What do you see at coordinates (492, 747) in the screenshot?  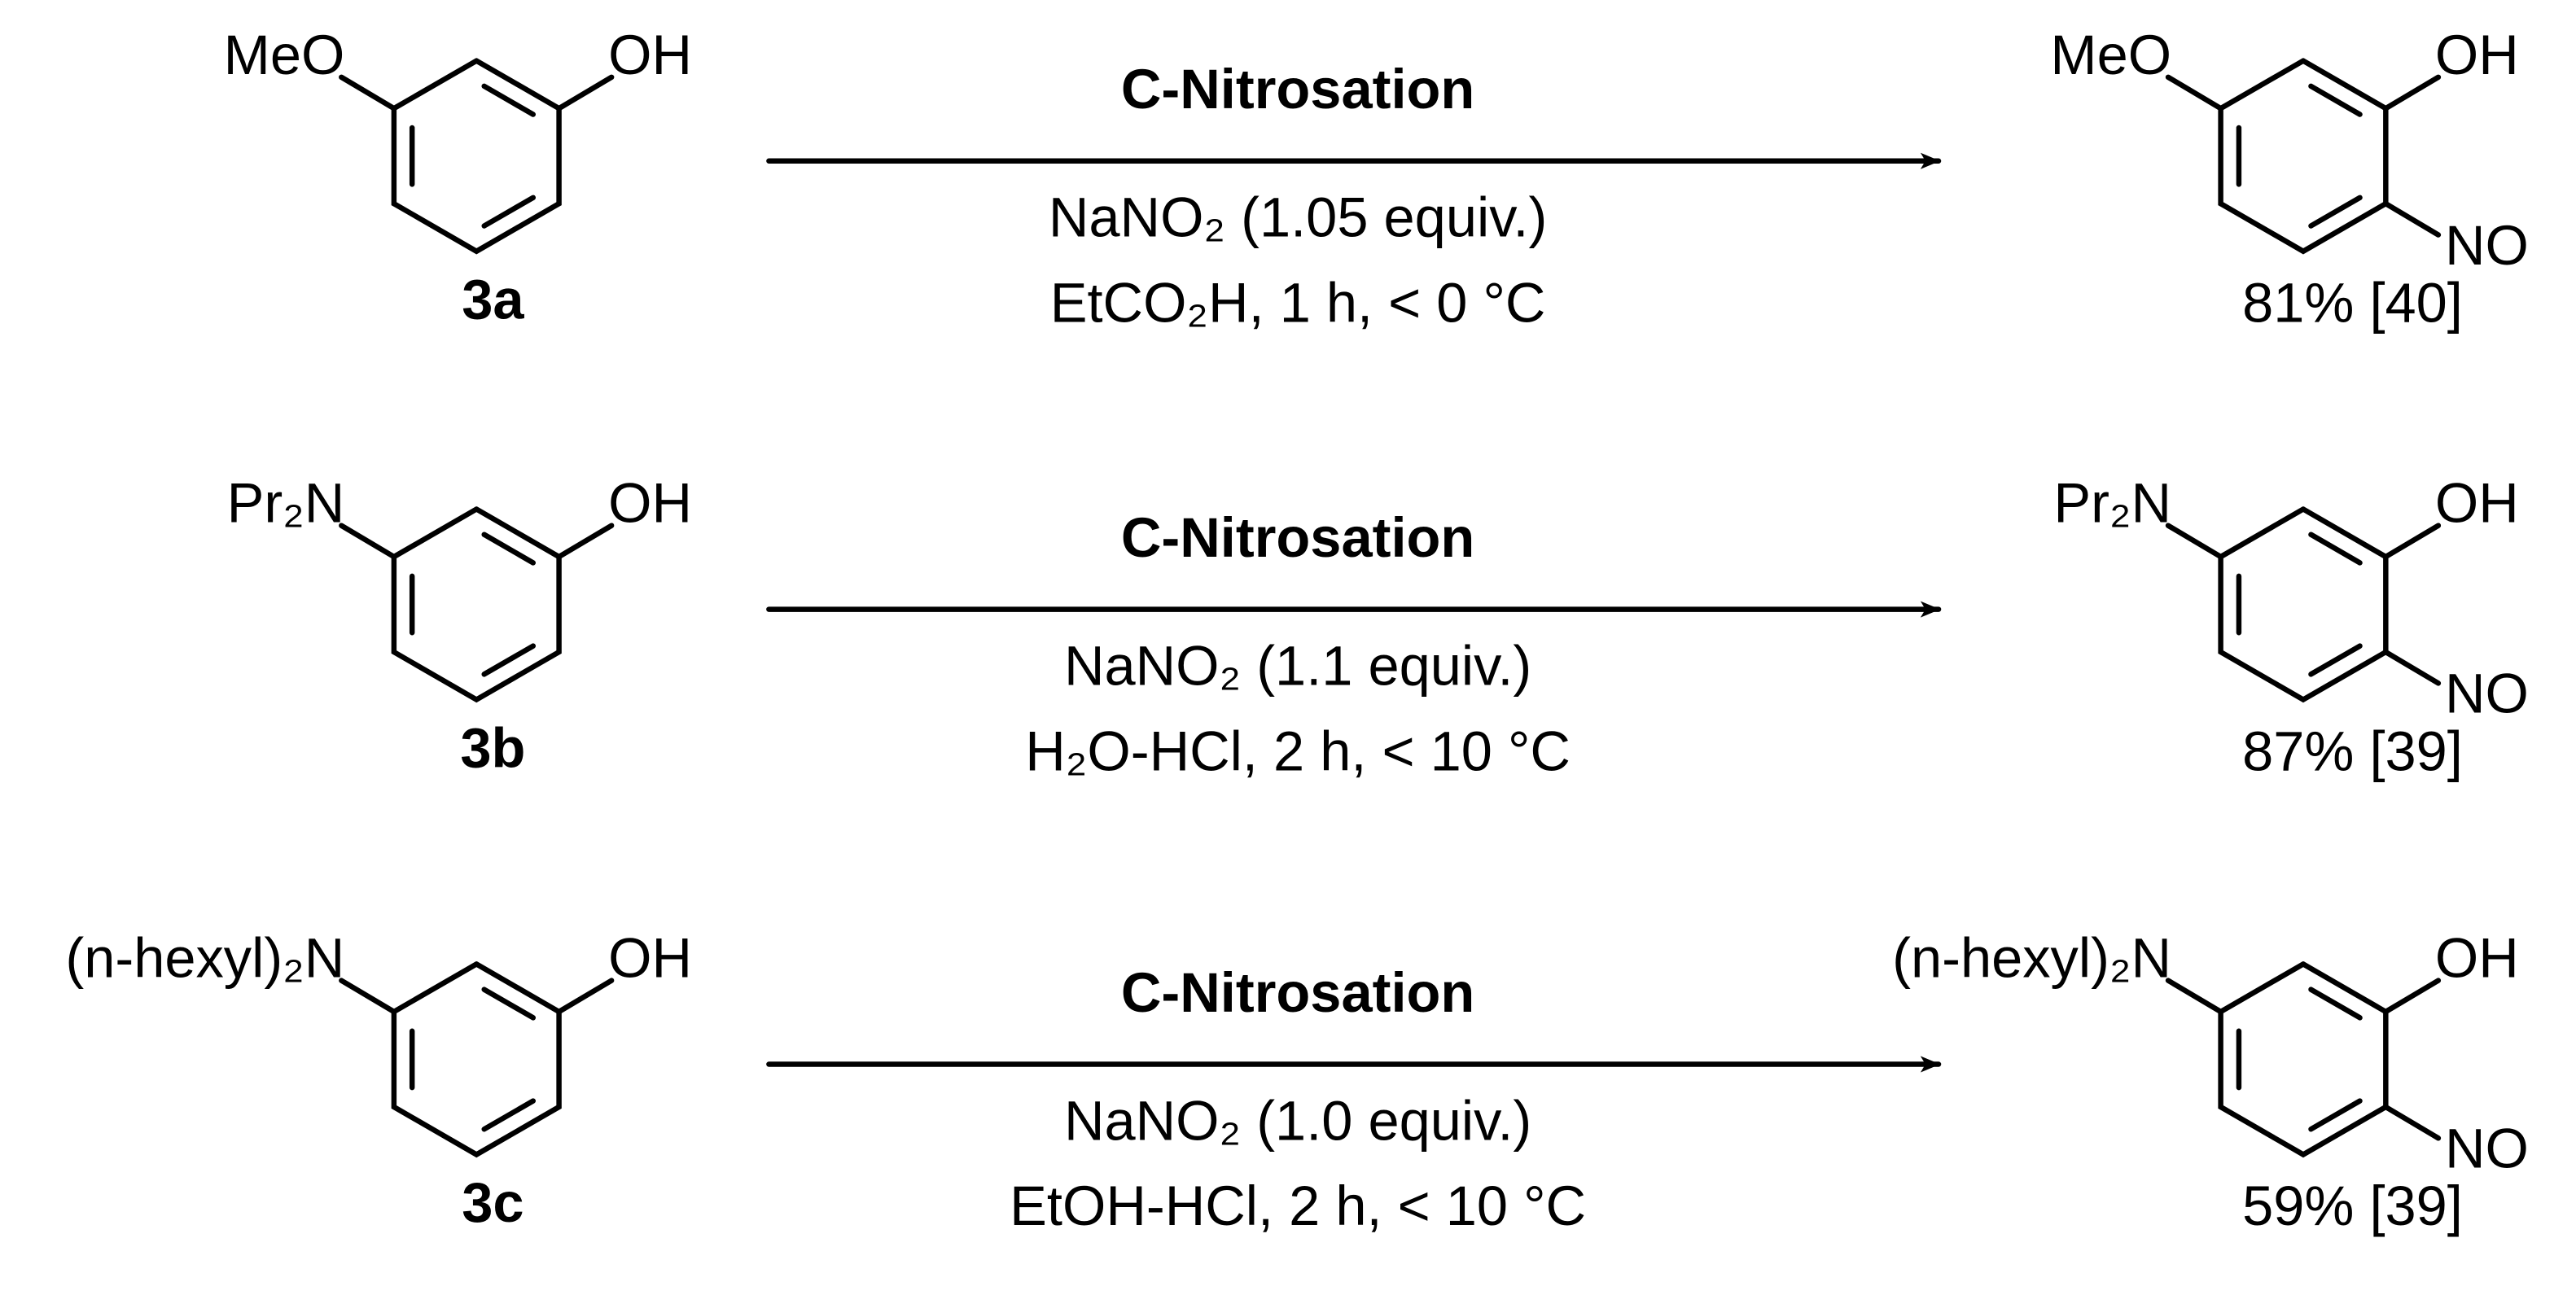 I see `compound-label: 3b` at bounding box center [492, 747].